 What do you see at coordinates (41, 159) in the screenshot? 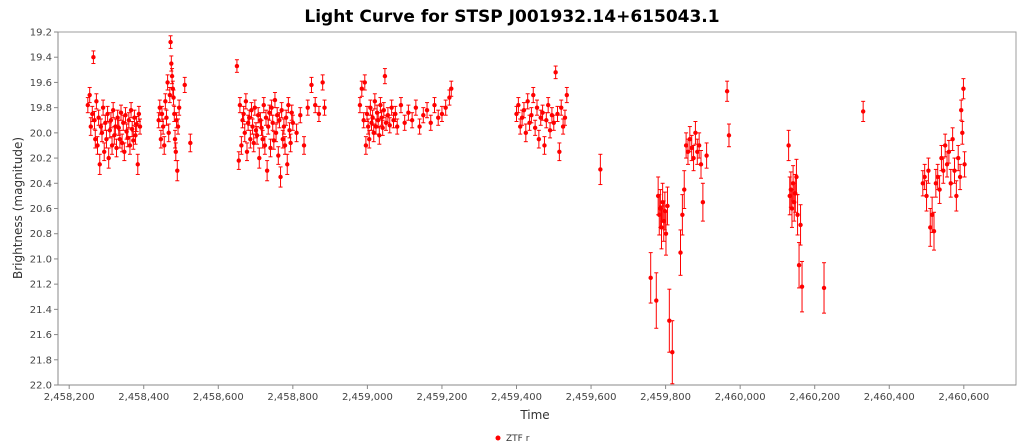
I see `y-tick-label: 20.2` at bounding box center [41, 159].